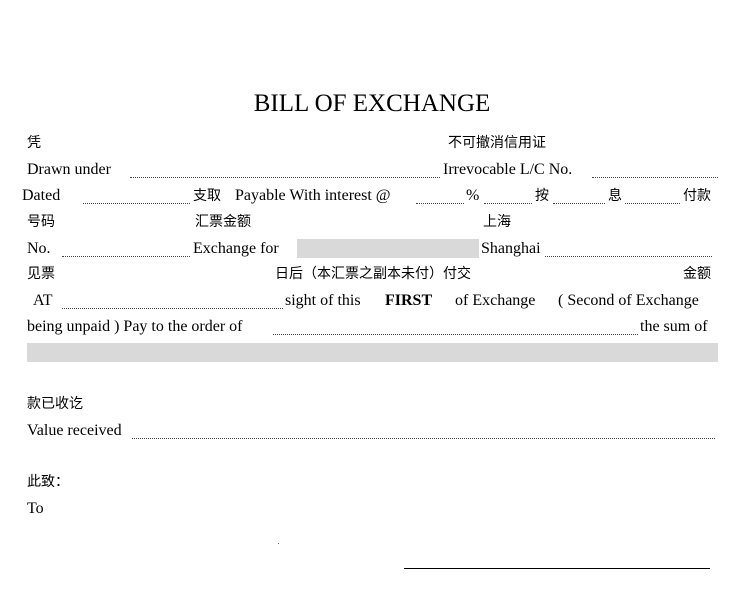 Image resolution: width=744 pixels, height=610 pixels. I want to click on interest-field, so click(440, 203).